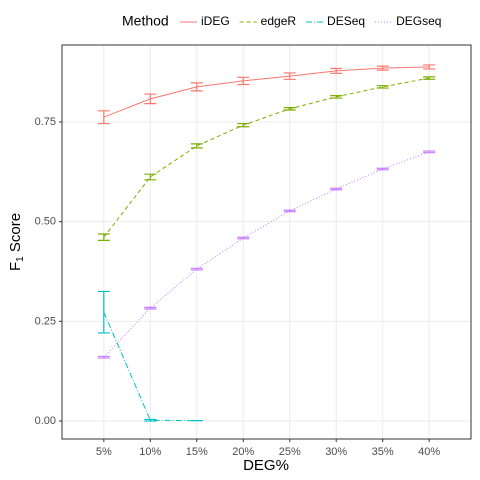 The image size is (480, 480). Describe the element at coordinates (336, 452) in the screenshot. I see `x-tick-label: 30%` at that location.